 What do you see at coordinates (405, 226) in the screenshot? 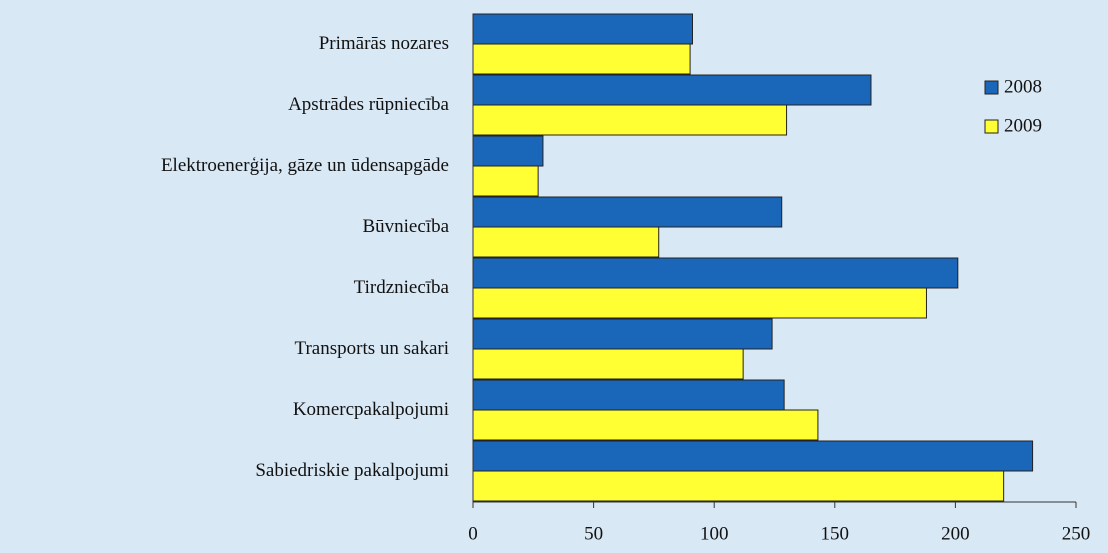
I see `y-tick-label: Būvniecība` at bounding box center [405, 226].